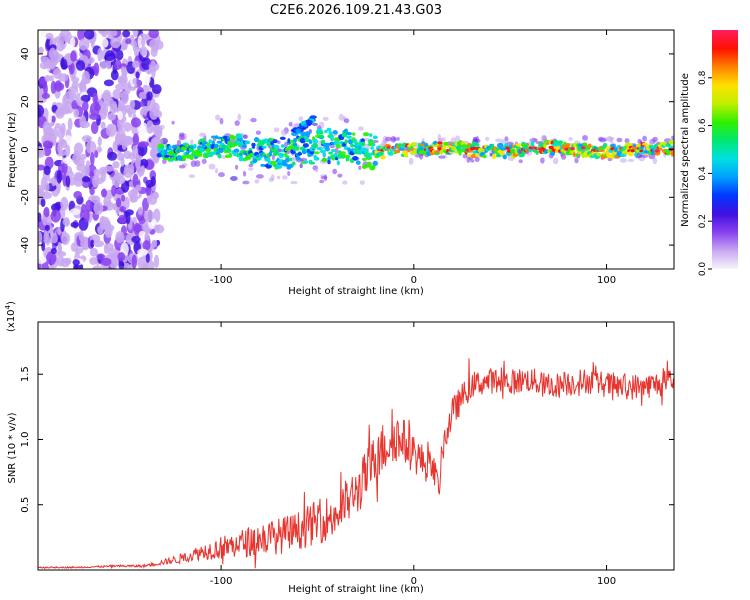 The height and width of the screenshot is (600, 750). What do you see at coordinates (725, 149) in the screenshot?
I see `colorbar` at bounding box center [725, 149].